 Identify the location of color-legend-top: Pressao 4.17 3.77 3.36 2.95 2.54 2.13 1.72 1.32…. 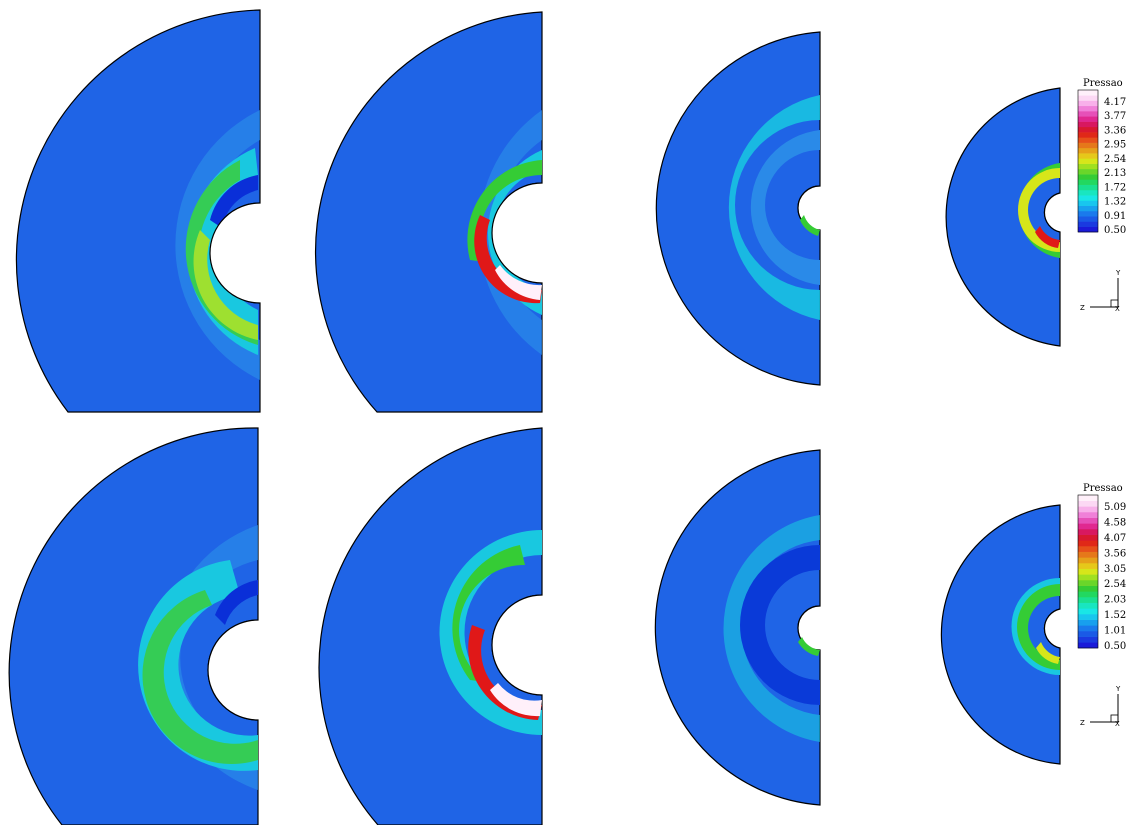
(1101, 157).